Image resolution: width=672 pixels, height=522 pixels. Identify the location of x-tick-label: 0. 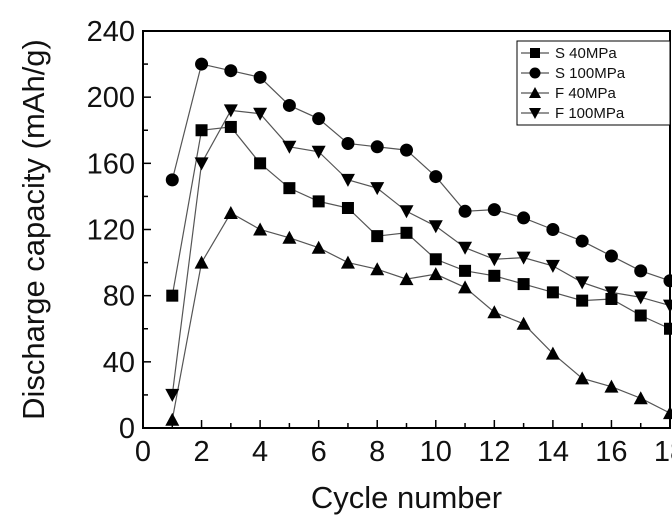
(143, 452).